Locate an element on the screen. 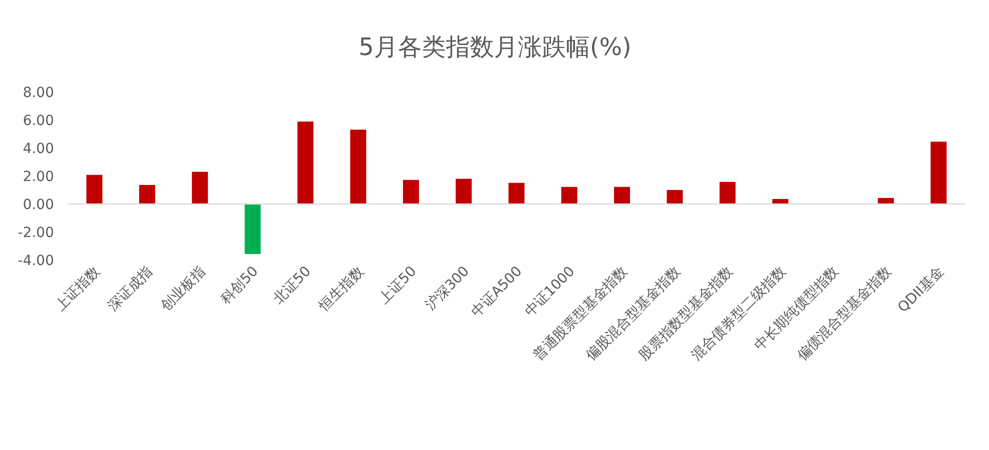  y-tick-label: -2.00 is located at coordinates (36, 233).